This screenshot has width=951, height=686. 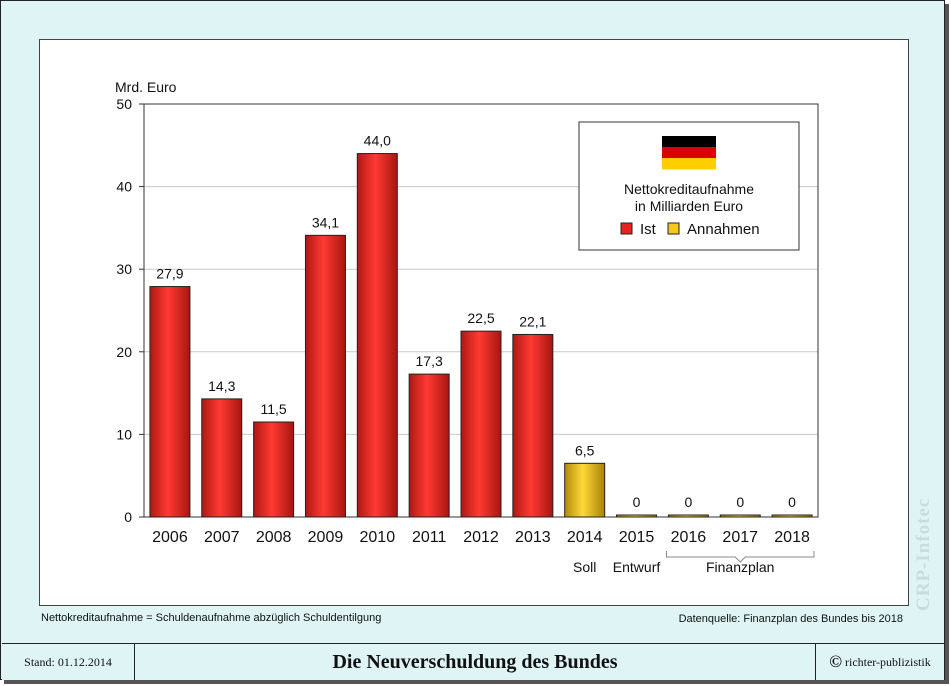 What do you see at coordinates (124, 434) in the screenshot?
I see `y-tick-label: 10` at bounding box center [124, 434].